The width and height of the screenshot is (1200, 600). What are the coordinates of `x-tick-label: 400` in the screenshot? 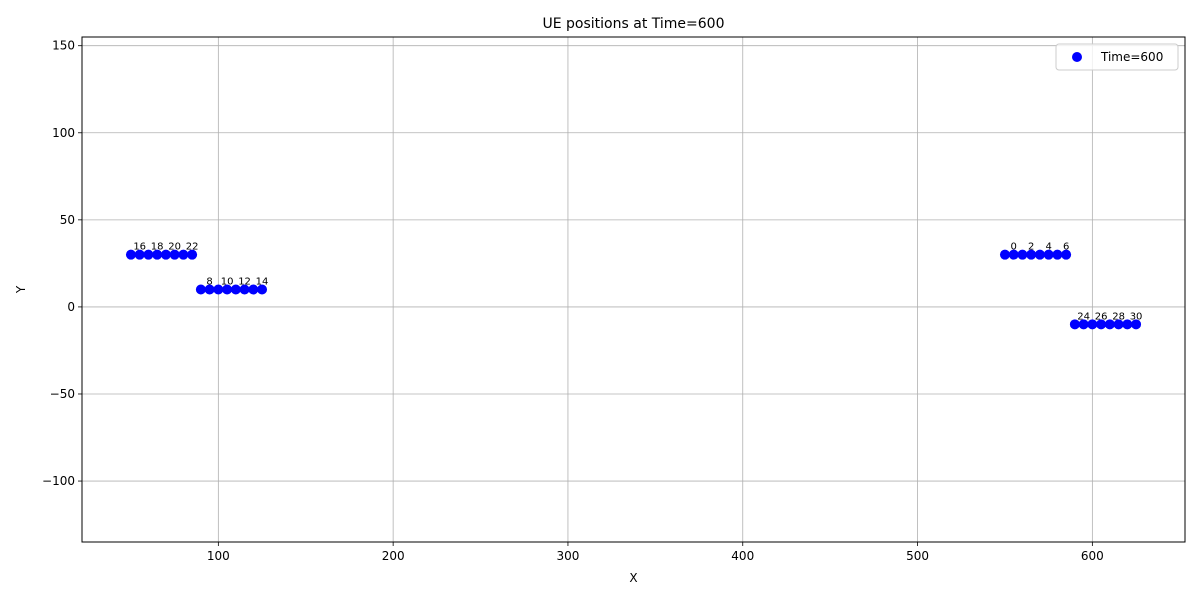 It's located at (742, 556).